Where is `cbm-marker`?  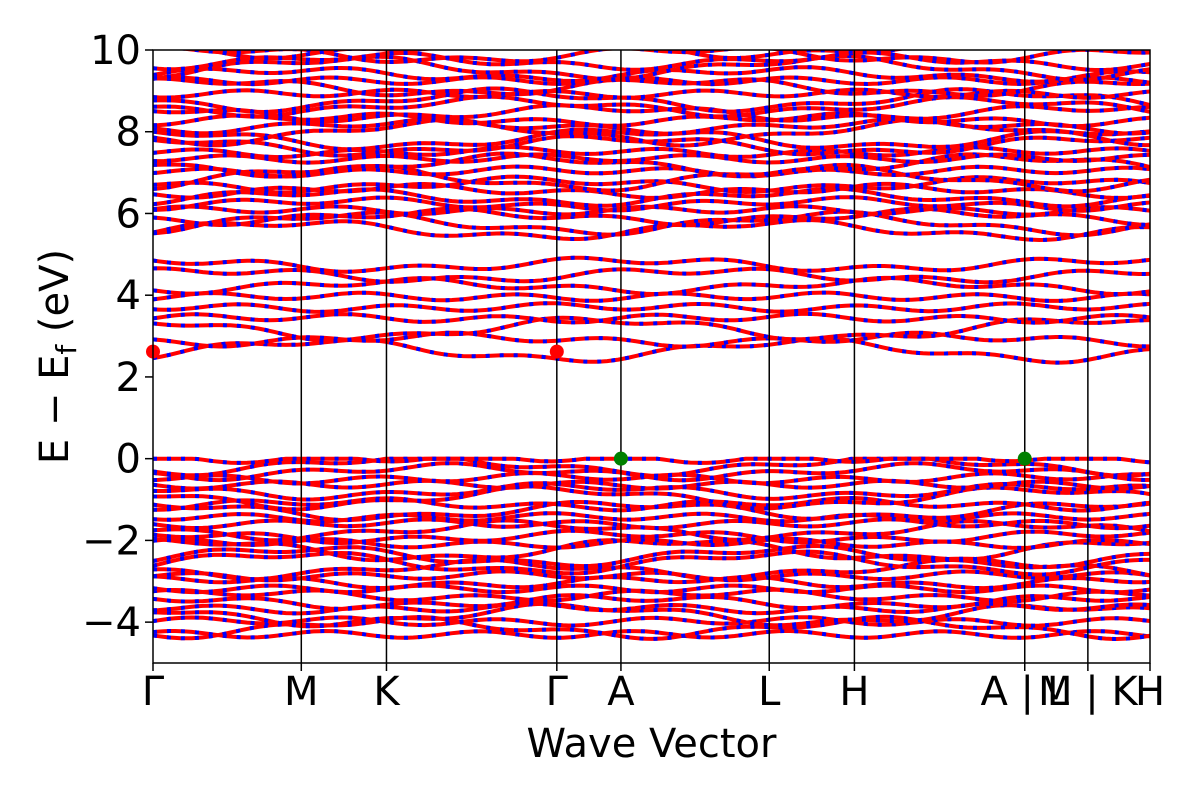 cbm-marker is located at coordinates (556, 351).